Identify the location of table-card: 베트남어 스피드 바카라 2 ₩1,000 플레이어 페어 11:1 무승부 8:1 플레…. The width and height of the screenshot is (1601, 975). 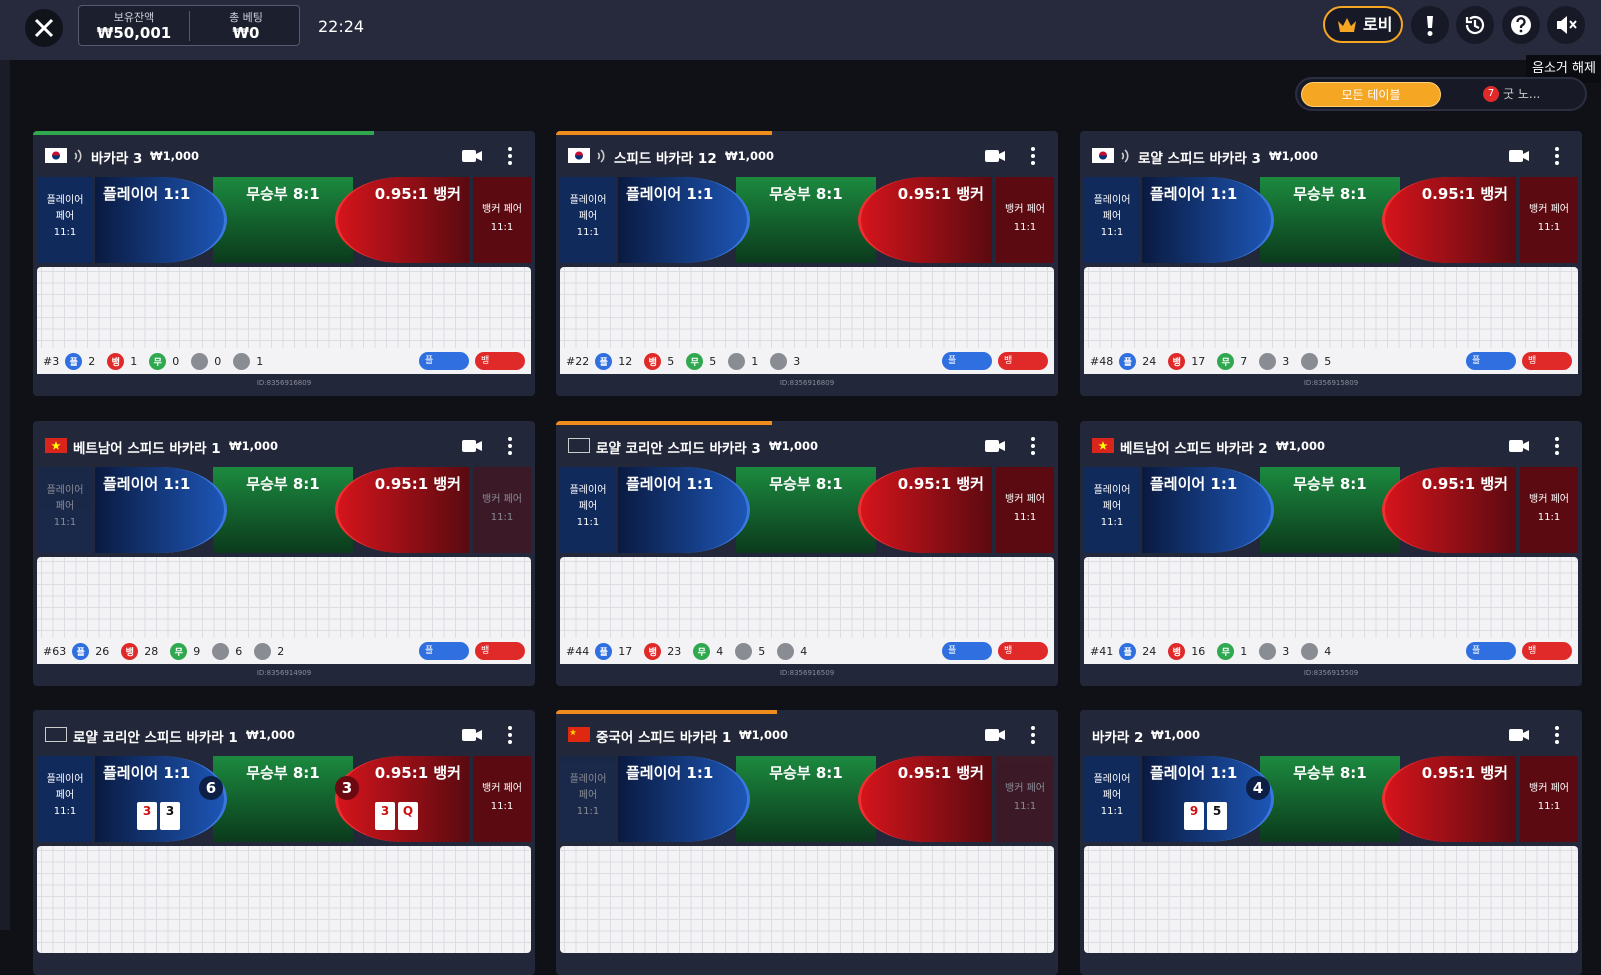
(1331, 553).